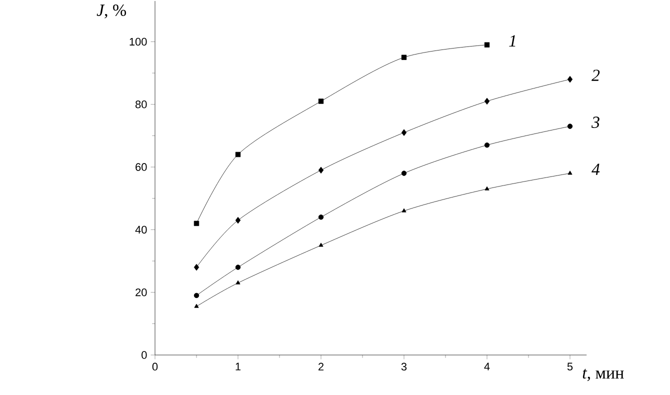 The image size is (670, 395). What do you see at coordinates (596, 75) in the screenshot?
I see `series-label: 2` at bounding box center [596, 75].